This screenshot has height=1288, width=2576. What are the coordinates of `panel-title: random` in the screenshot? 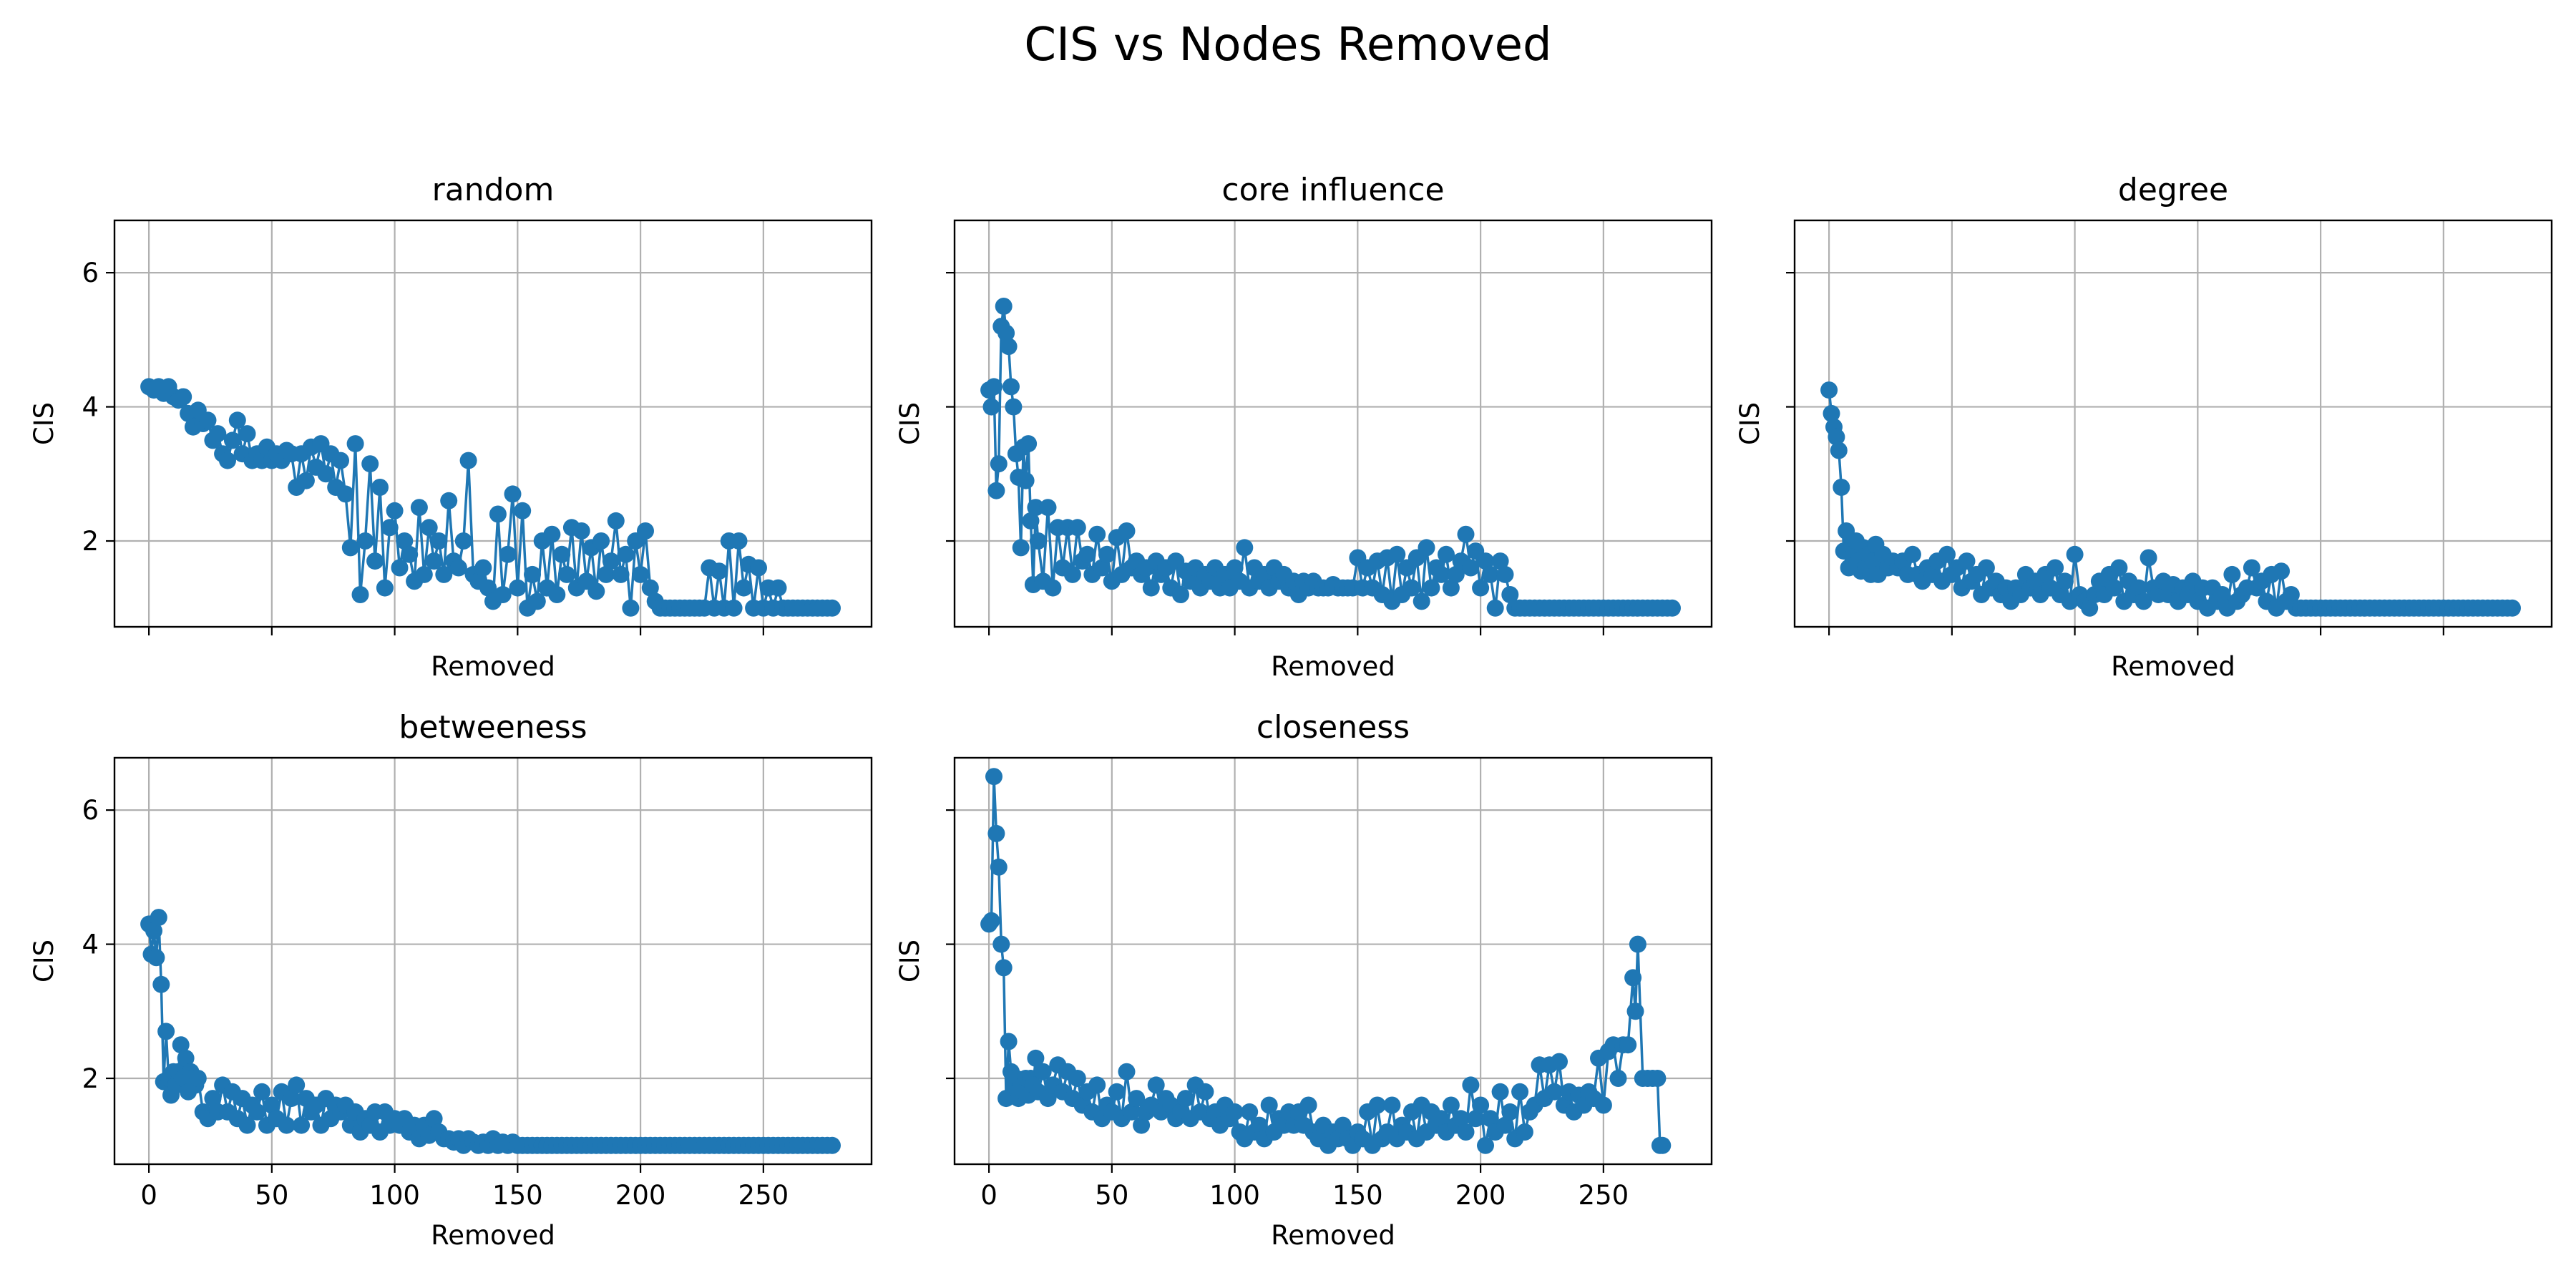 It's located at (493, 190).